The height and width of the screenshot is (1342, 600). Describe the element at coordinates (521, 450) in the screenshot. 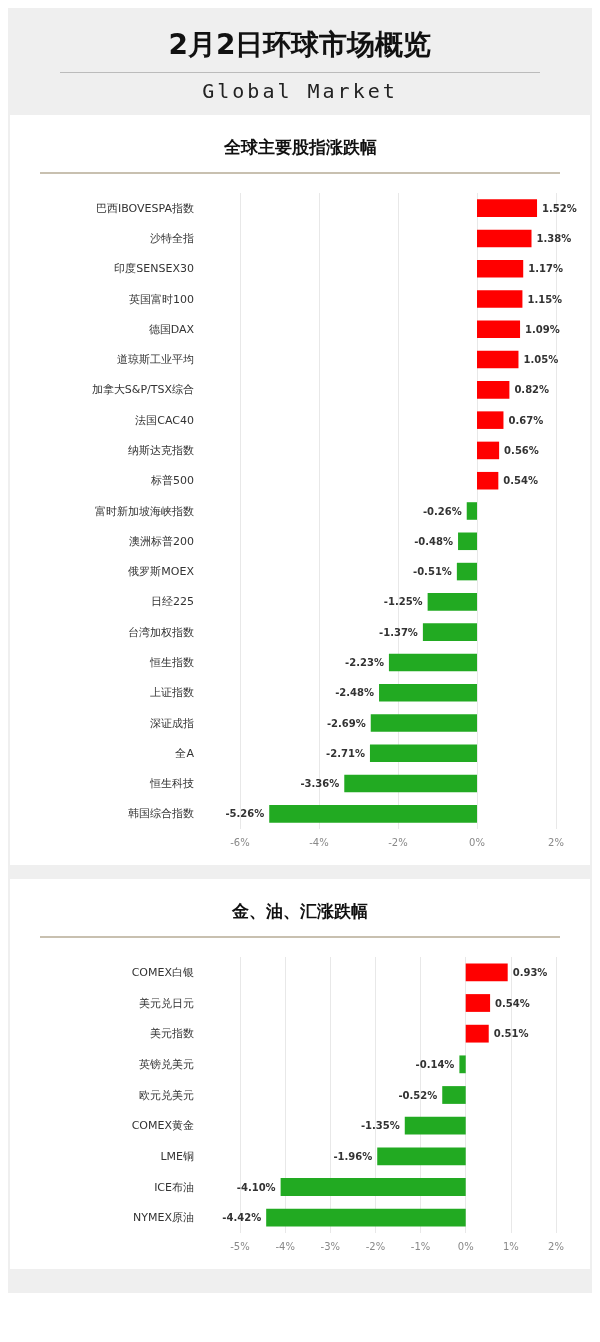

I see `data-label: 0.56%` at that location.